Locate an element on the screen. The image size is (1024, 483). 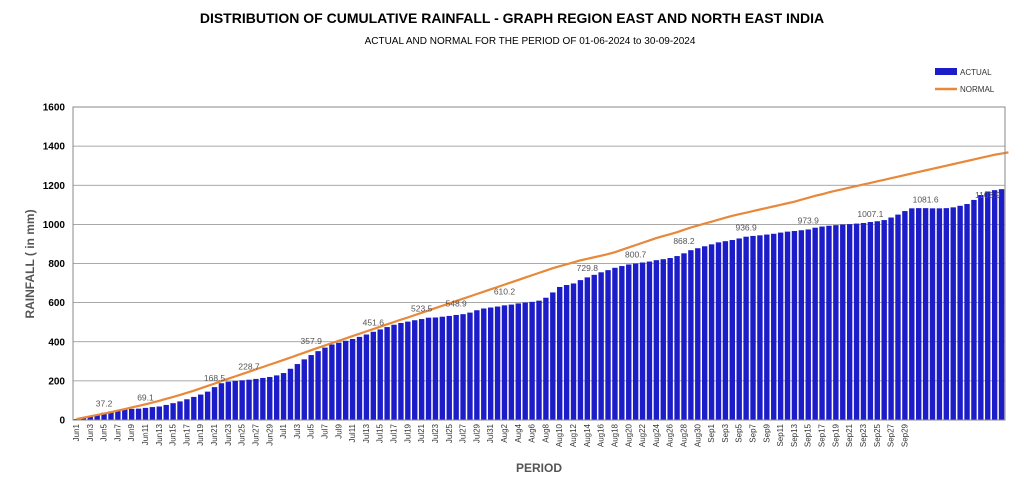
x-tick-label: Aug14 is located at coordinates (587, 435).